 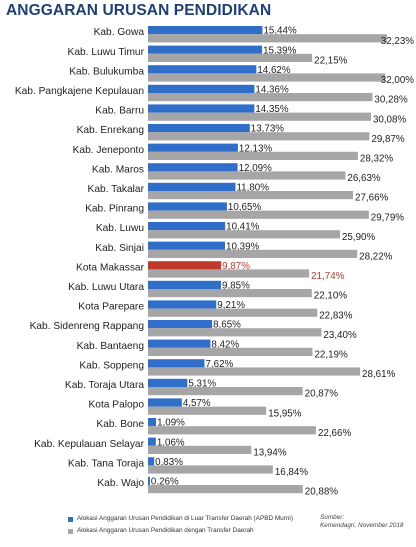 What do you see at coordinates (322, 394) in the screenshot?
I see `value-label-transfer-daerah-kab-toraja-utara: 20,87%` at bounding box center [322, 394].